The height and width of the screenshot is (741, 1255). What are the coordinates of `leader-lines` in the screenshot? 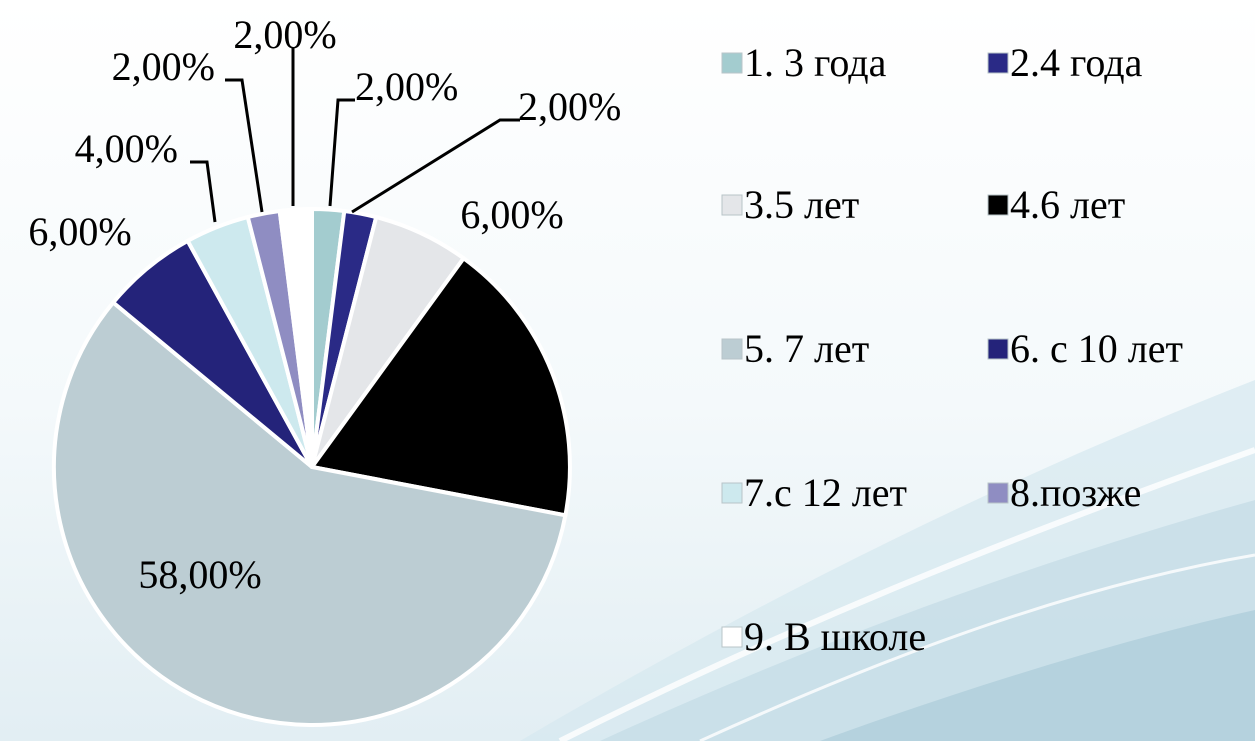 It's located at (355, 135).